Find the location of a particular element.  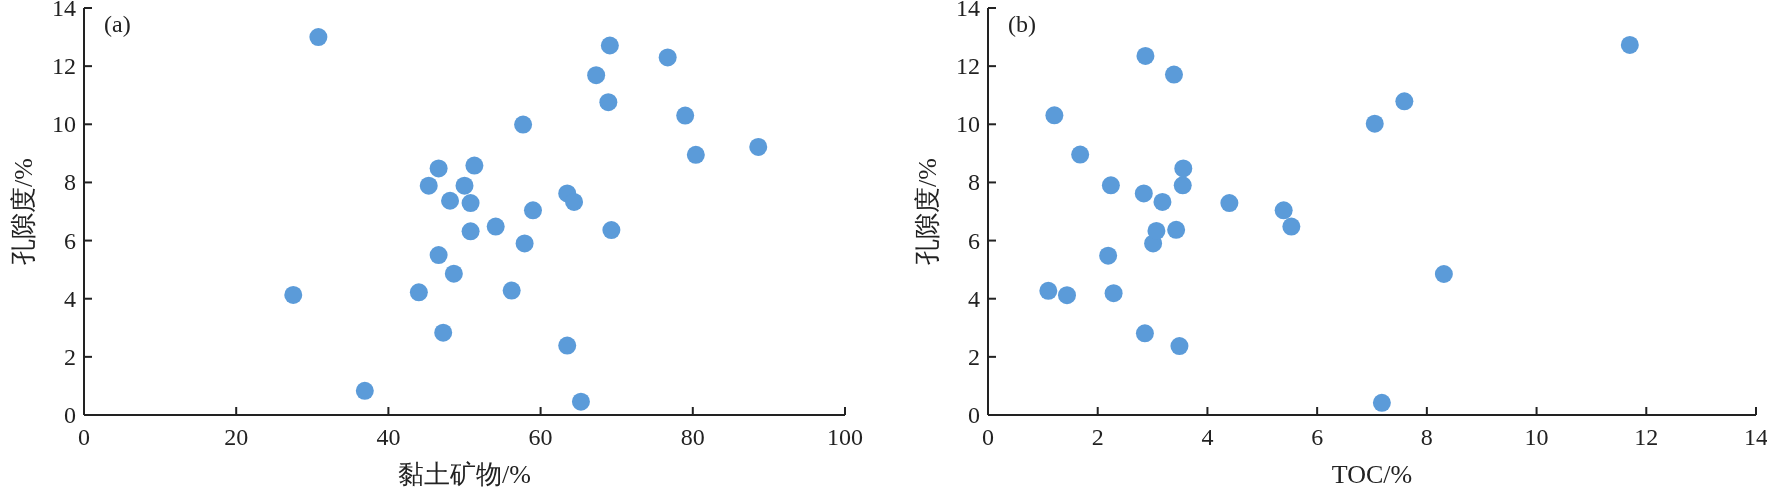

x-tick-label: 80 is located at coordinates (692, 437).